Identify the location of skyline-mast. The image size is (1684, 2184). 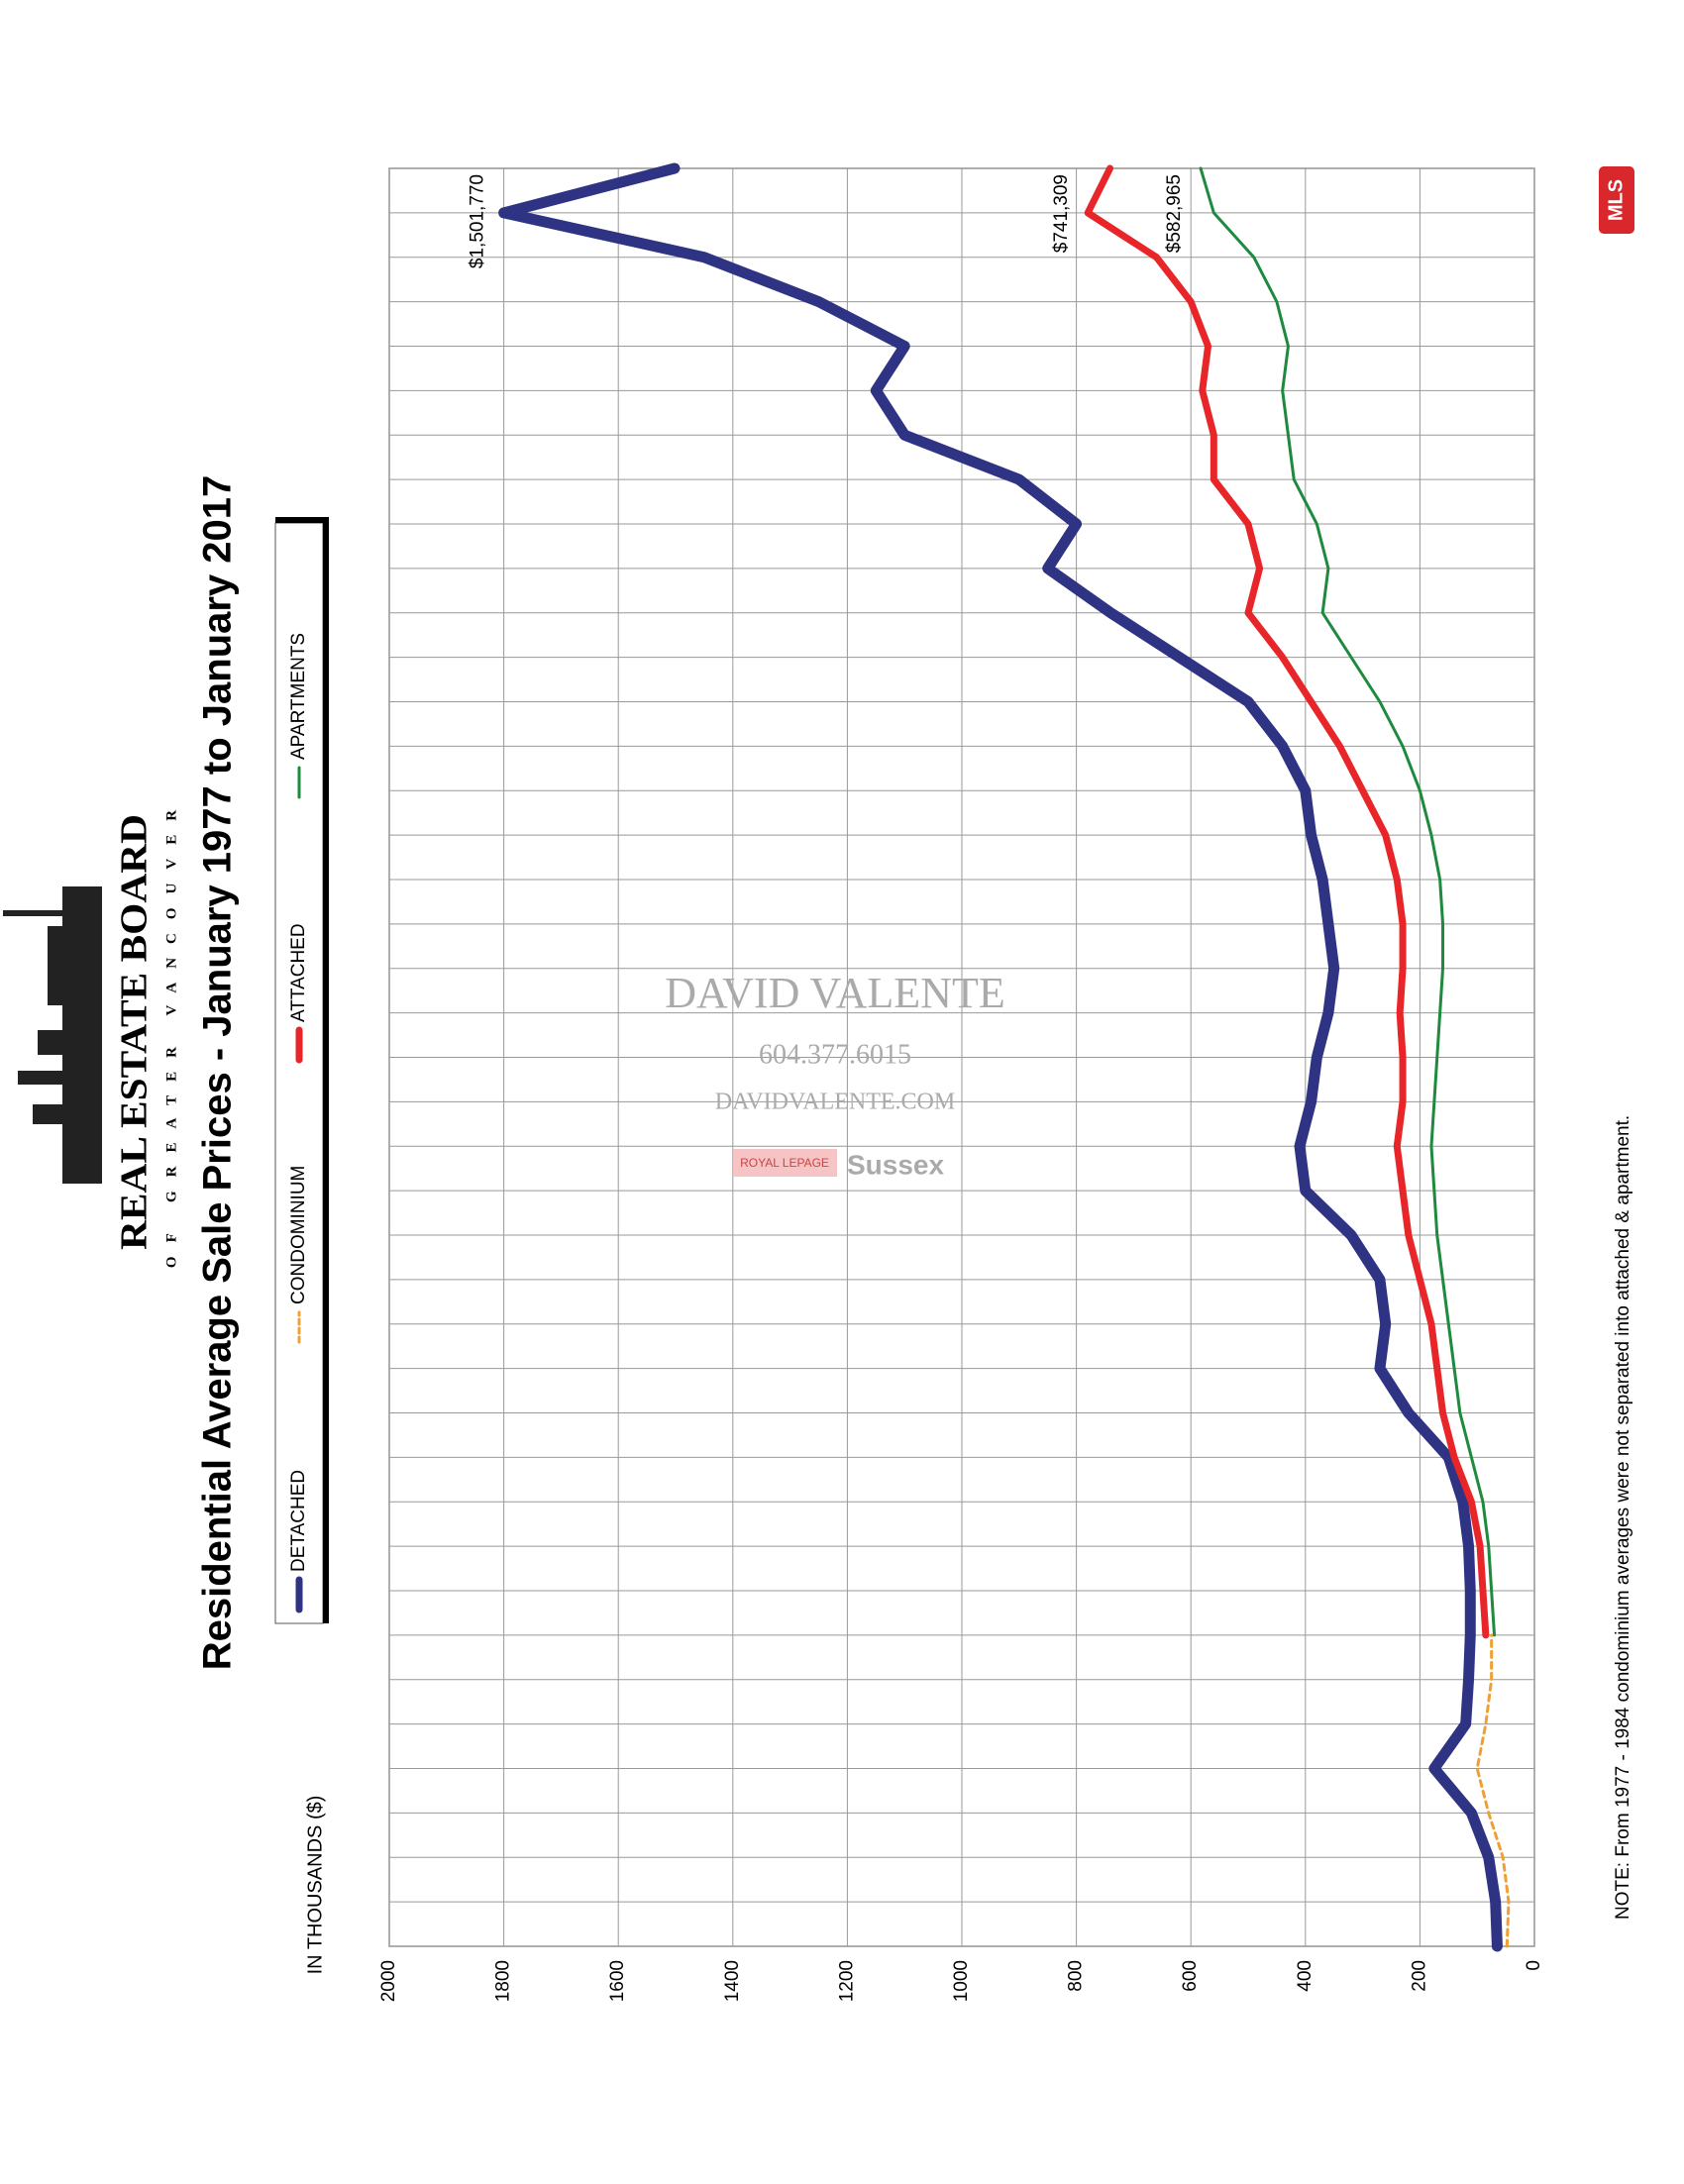
(32, 913).